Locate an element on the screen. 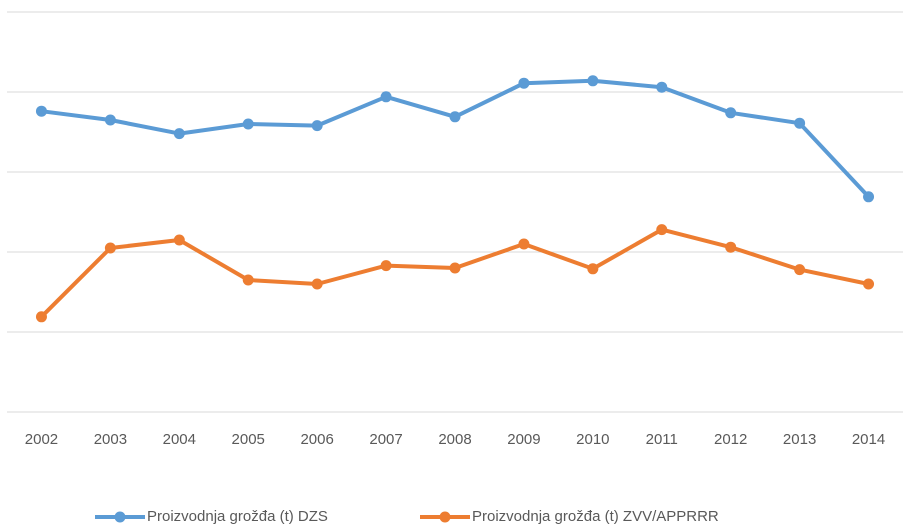  x-tick-label: 2011 is located at coordinates (662, 439).